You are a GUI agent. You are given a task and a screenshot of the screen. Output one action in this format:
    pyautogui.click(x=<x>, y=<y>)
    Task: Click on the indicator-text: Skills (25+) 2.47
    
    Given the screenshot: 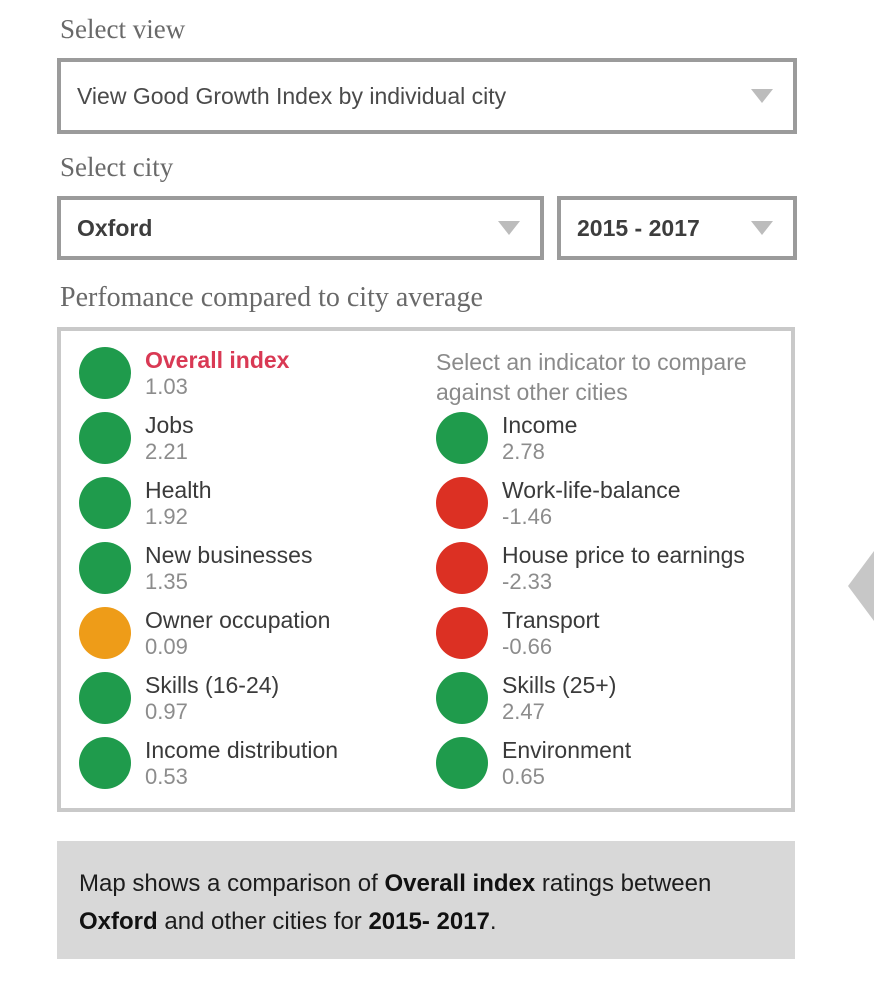 What is the action you would take?
    pyautogui.click(x=559, y=698)
    